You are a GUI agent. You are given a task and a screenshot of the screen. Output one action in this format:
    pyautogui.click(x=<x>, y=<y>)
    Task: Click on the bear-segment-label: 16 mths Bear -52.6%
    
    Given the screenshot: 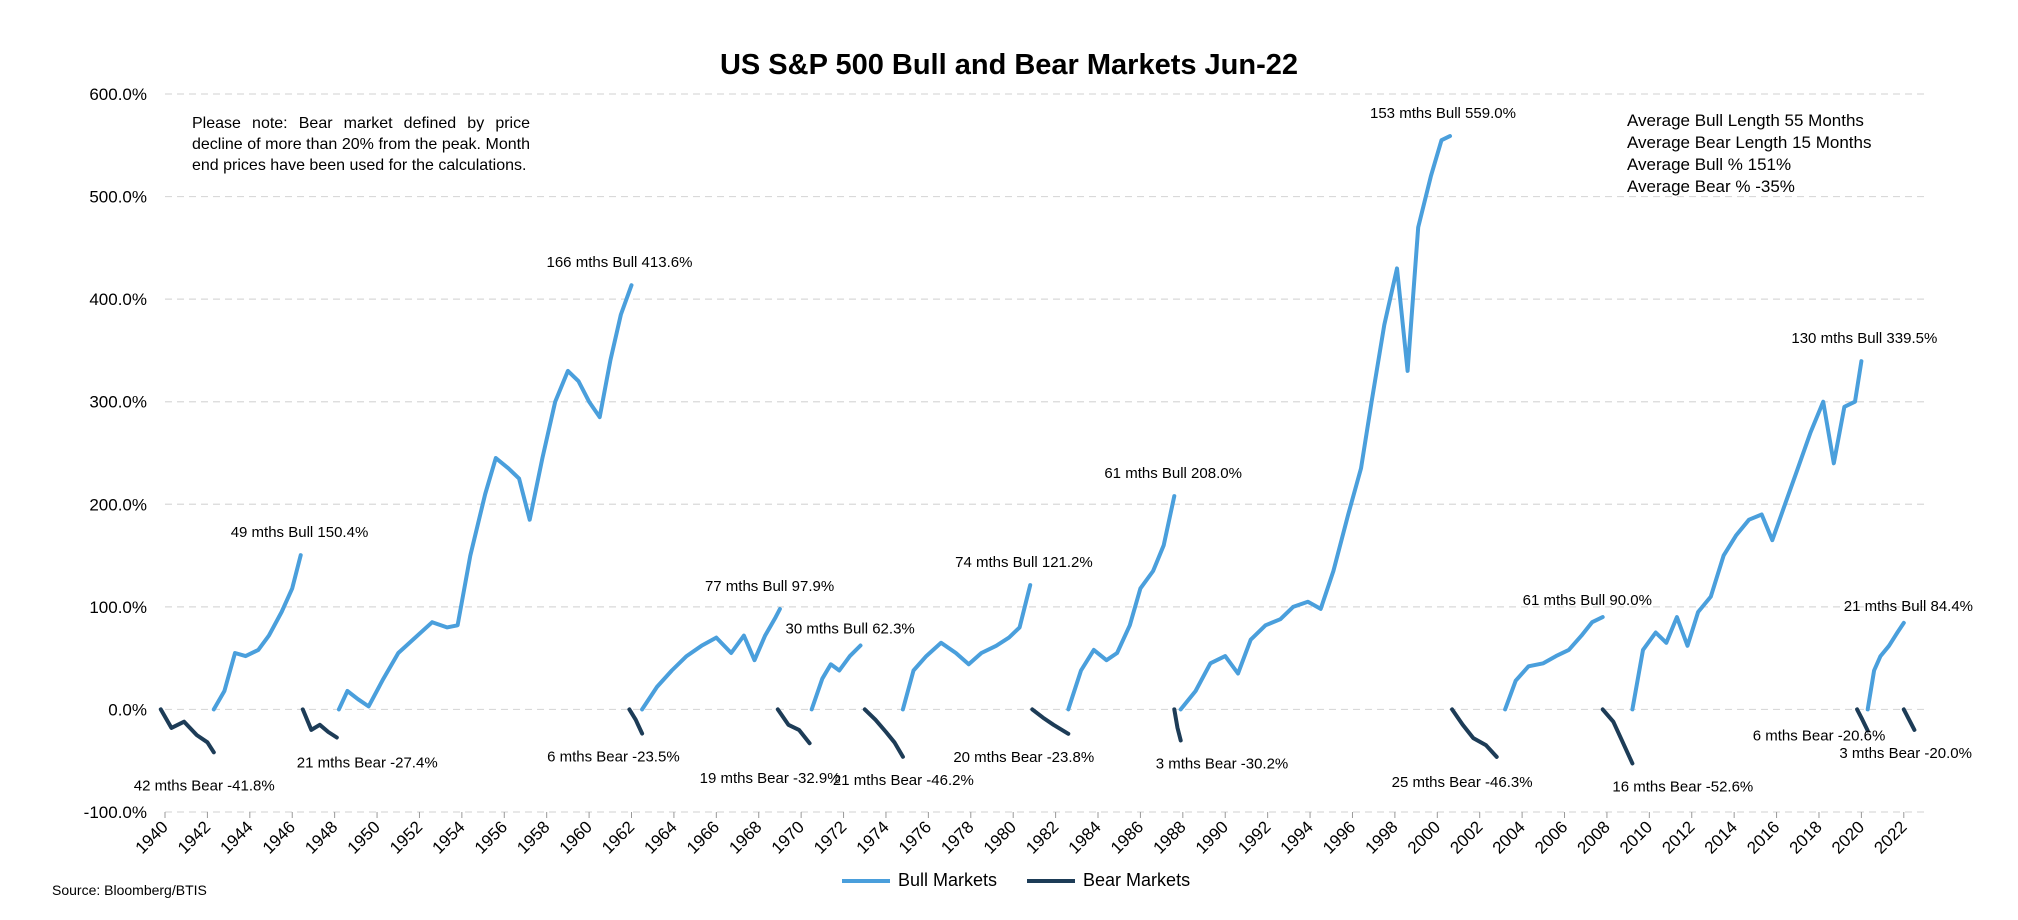 What is the action you would take?
    pyautogui.click(x=1682, y=786)
    